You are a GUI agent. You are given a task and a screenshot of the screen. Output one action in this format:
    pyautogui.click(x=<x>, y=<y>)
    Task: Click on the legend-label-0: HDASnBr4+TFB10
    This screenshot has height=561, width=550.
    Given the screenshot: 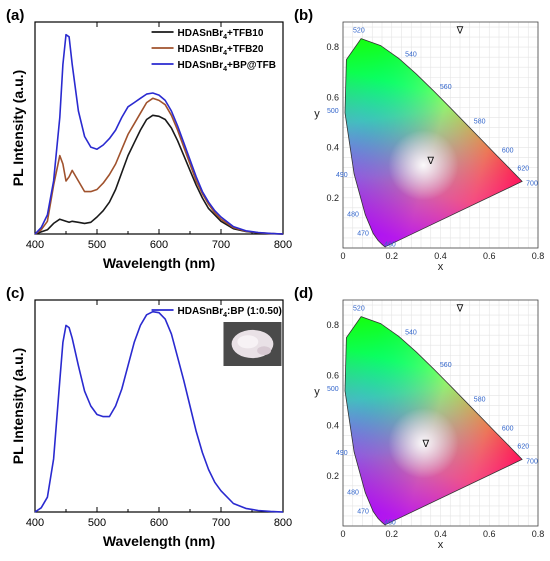 What is the action you would take?
    pyautogui.click(x=221, y=34)
    